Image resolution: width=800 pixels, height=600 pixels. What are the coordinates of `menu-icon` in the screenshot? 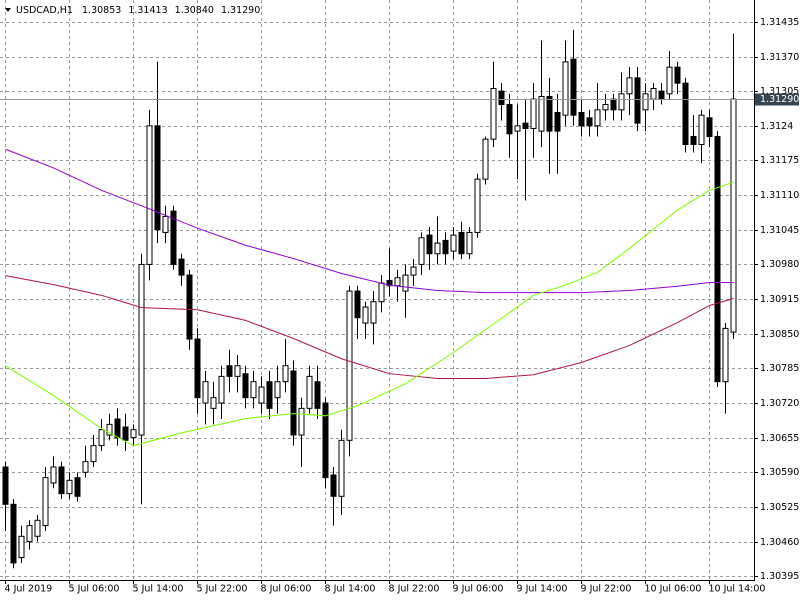 It's located at (8, 10).